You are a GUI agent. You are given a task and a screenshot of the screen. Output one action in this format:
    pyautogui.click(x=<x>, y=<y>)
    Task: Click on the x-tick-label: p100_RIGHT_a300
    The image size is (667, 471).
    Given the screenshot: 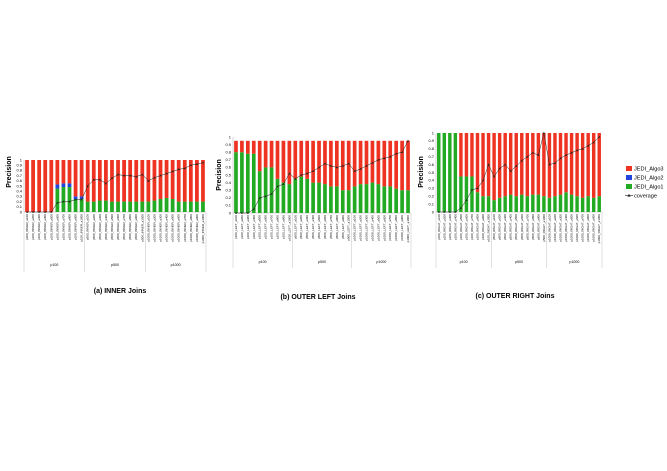 What is the action you would take?
    pyautogui.click(x=450, y=227)
    